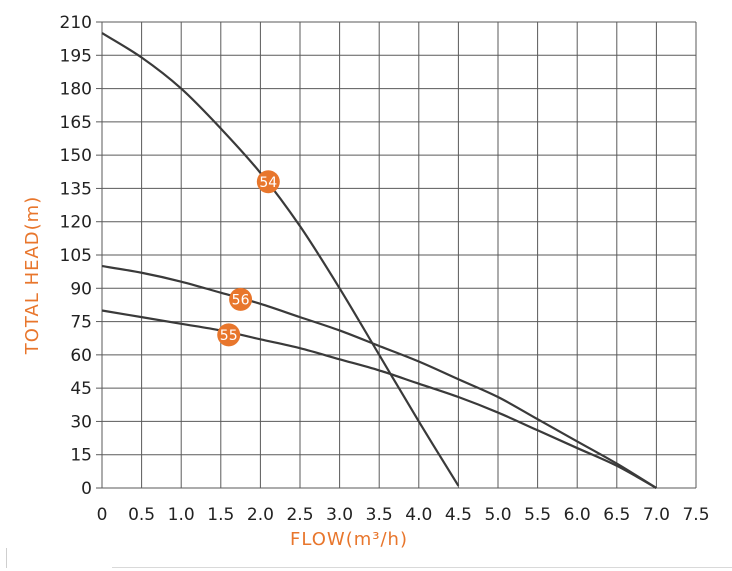  What do you see at coordinates (81, 323) in the screenshot?
I see `y-tick-label: 75` at bounding box center [81, 323].